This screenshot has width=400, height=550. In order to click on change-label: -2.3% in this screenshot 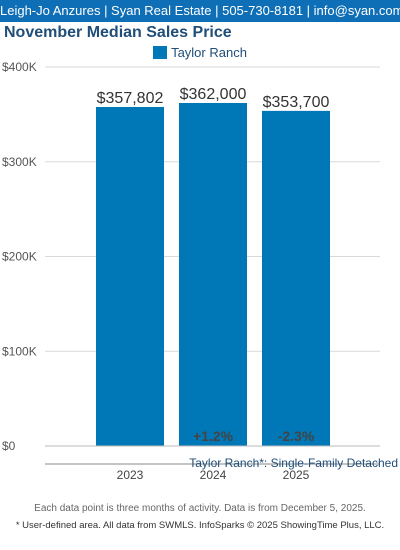, I will do `click(296, 436)`.